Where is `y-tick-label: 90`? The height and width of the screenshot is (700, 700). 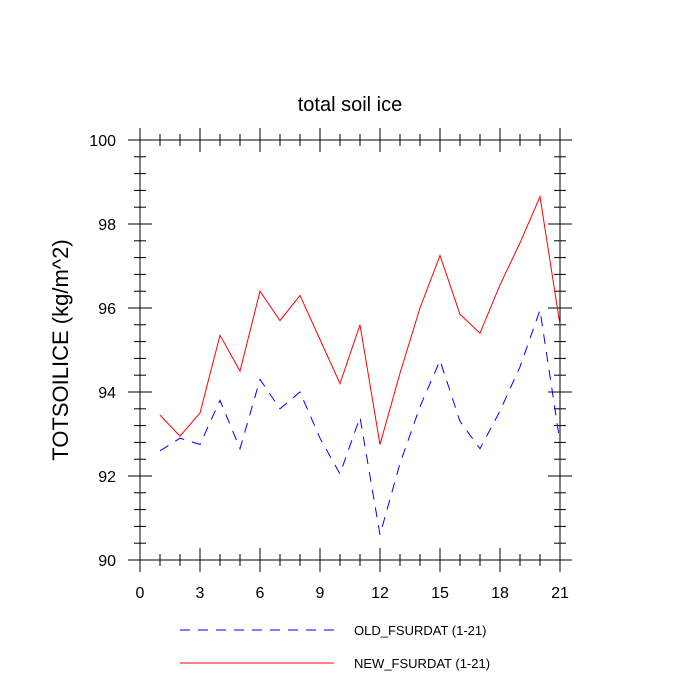
y-tick-label: 90 is located at coordinates (107, 561).